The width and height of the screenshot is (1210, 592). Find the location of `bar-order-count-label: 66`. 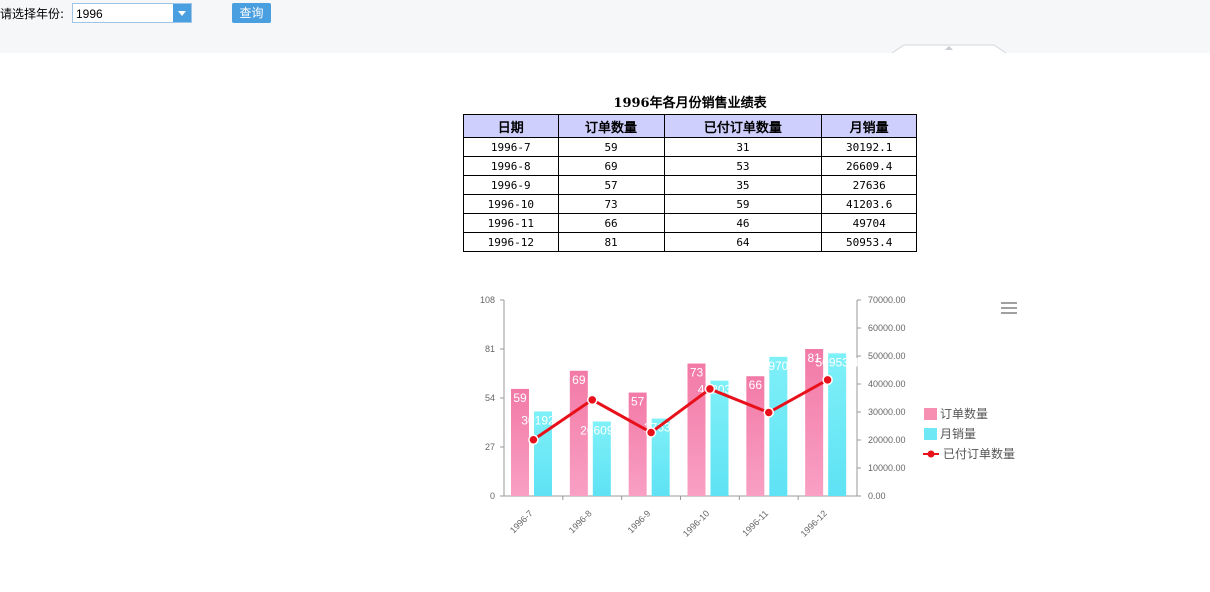

bar-order-count-label: 66 is located at coordinates (756, 385).